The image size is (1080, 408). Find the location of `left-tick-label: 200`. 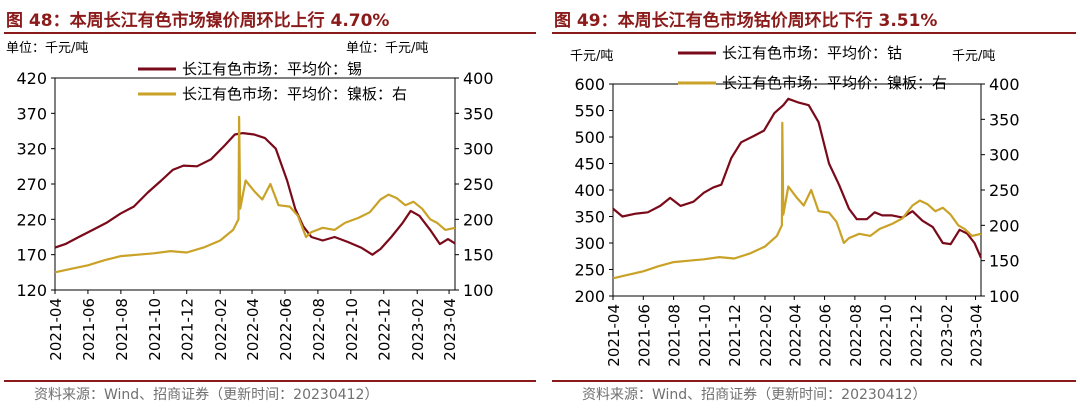

left-tick-label: 200 is located at coordinates (589, 296).